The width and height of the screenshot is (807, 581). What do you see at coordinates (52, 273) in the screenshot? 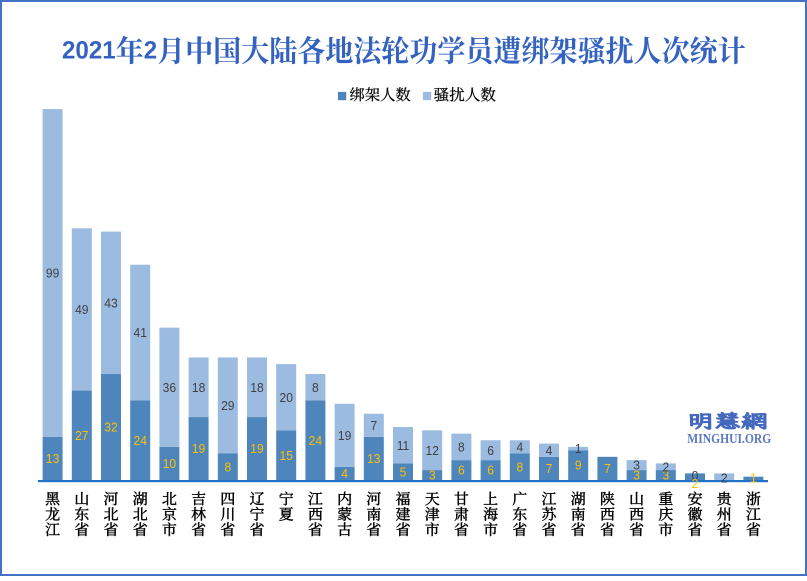
I see `svg-text: 99` at bounding box center [52, 273].